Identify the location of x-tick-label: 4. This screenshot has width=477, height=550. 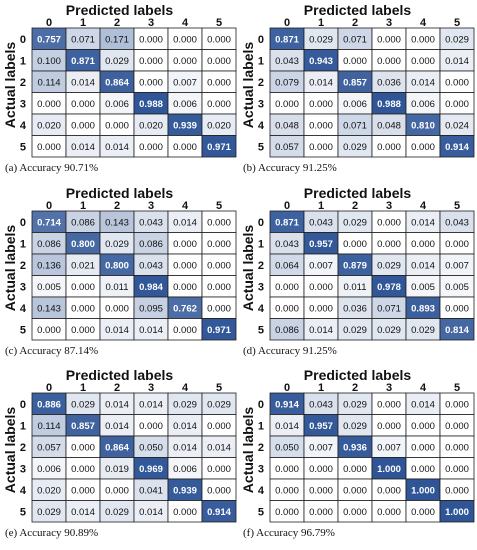
(185, 388).